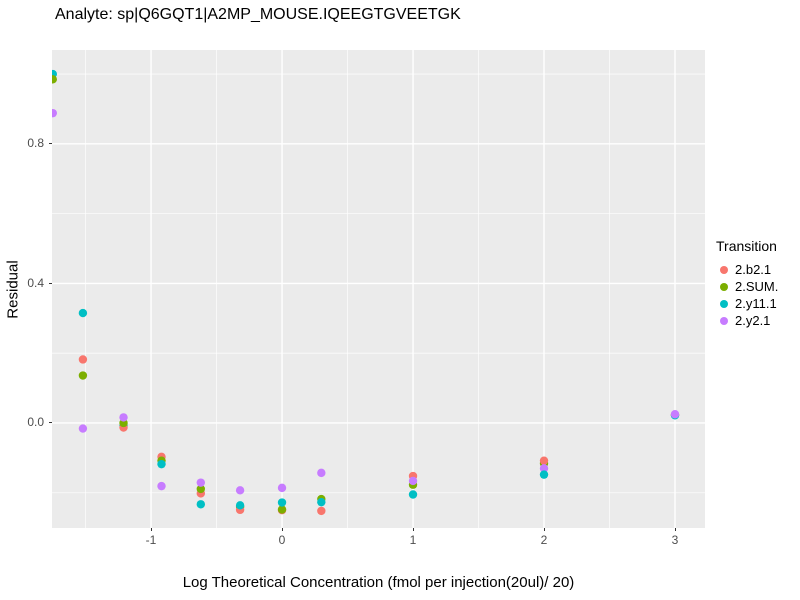 The image size is (800, 600). Describe the element at coordinates (544, 540) in the screenshot. I see `x-tick-label: 2` at that location.